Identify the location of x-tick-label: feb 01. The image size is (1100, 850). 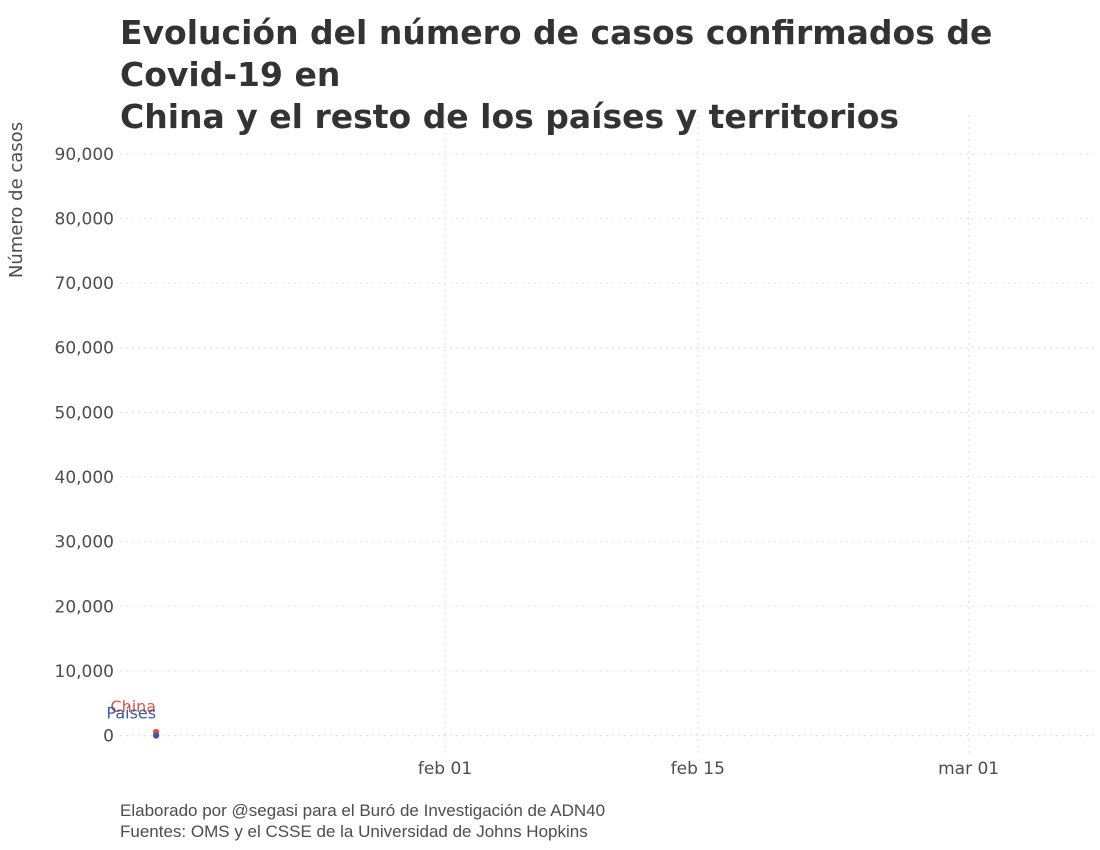
(445, 769).